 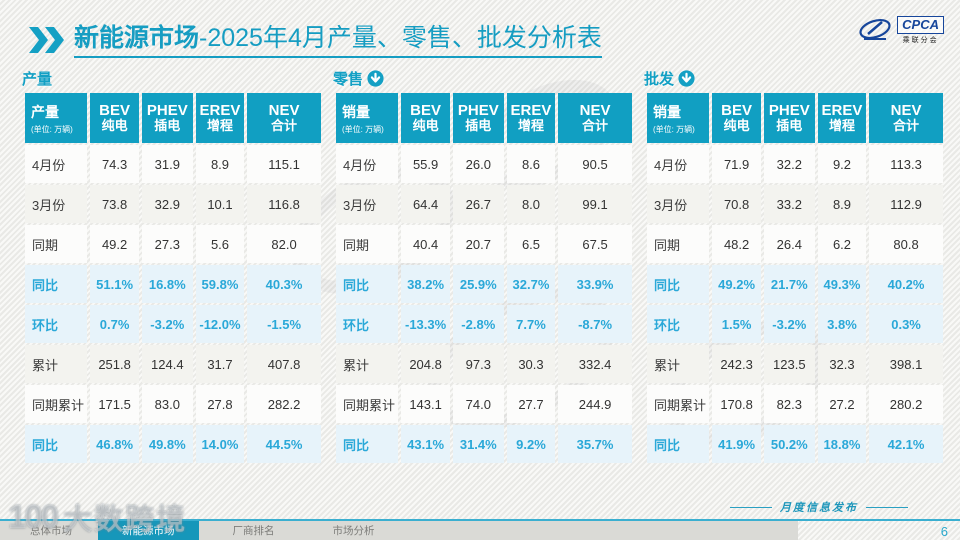 What do you see at coordinates (220, 444) in the screenshot?
I see `cell: 14.0%` at bounding box center [220, 444].